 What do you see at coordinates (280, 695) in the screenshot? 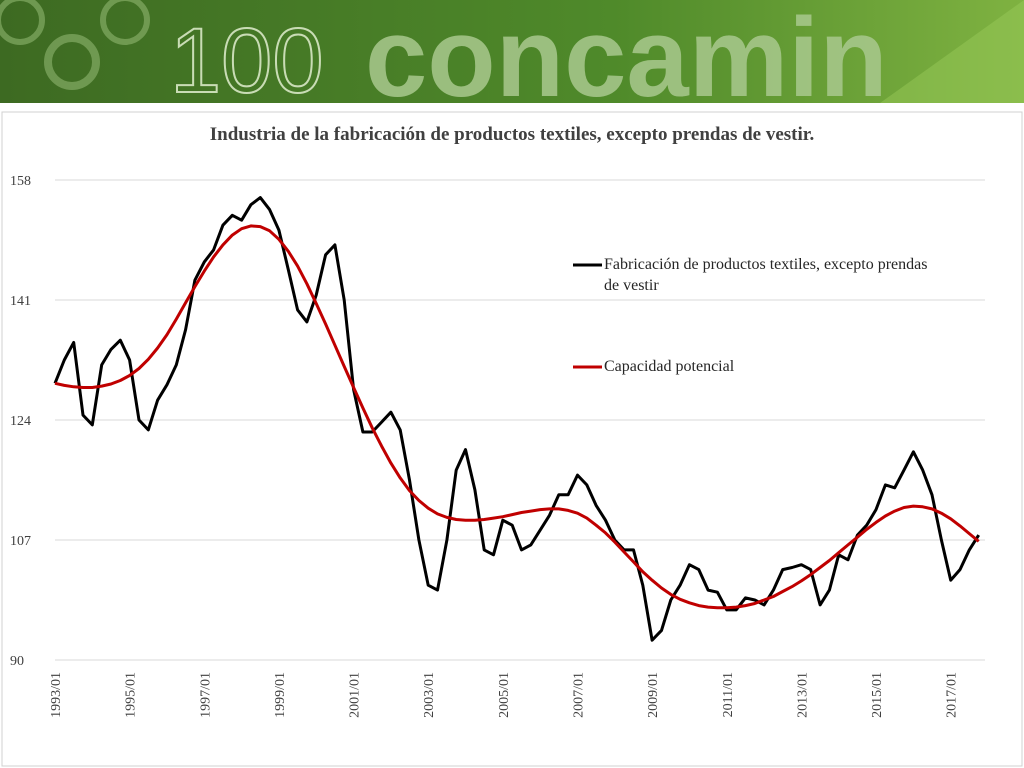
I see `x-tick-label: 1999/01` at bounding box center [280, 695].